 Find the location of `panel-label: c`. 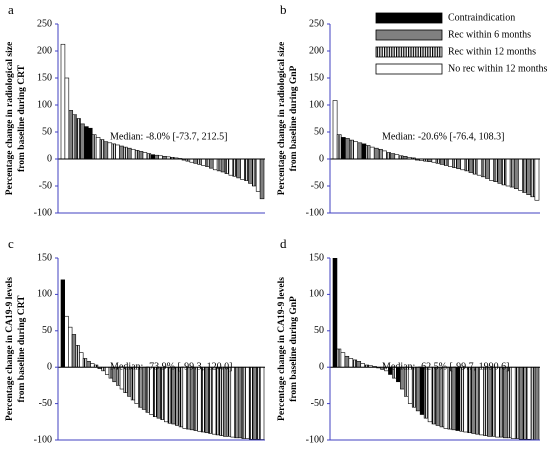

panel-label: c is located at coordinates (11, 243).